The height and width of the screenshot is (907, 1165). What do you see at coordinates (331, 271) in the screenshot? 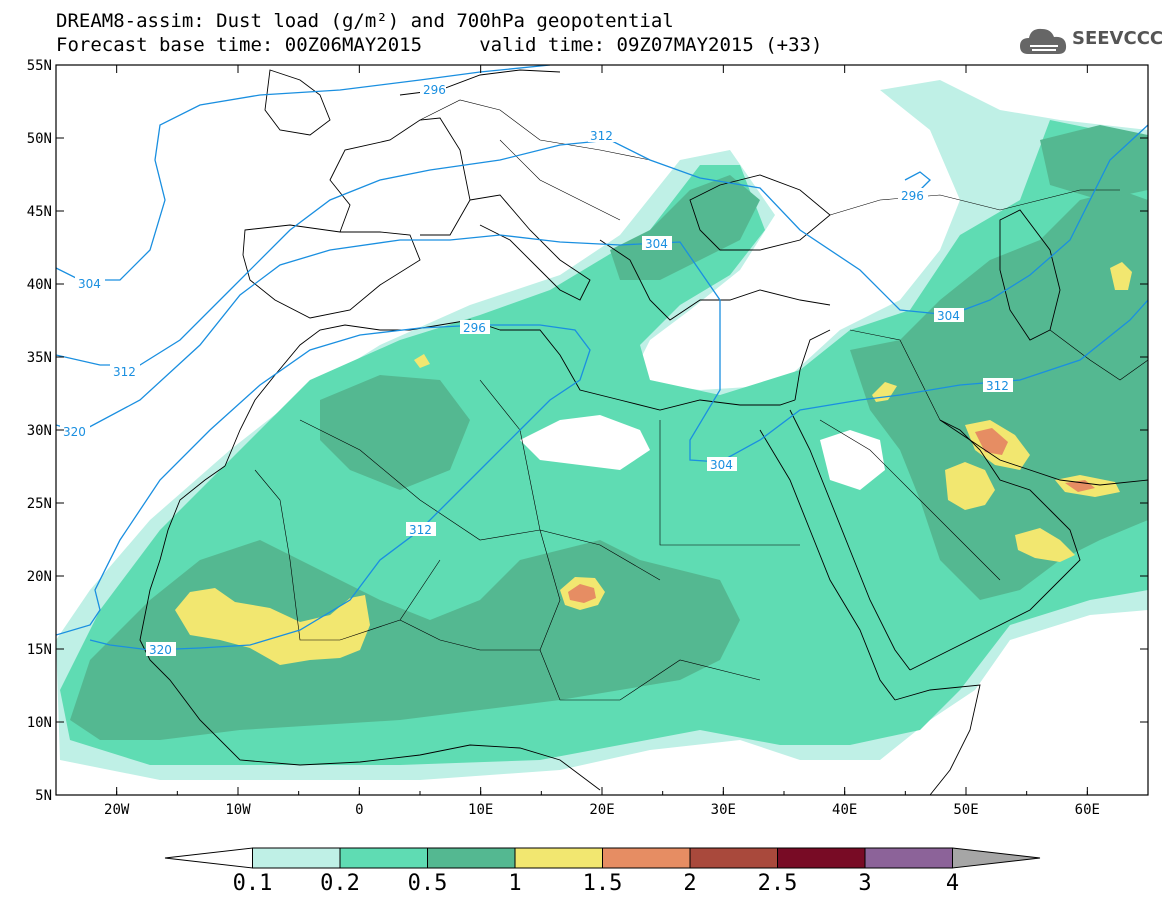
I see `coast-iberia` at bounding box center [331, 271].